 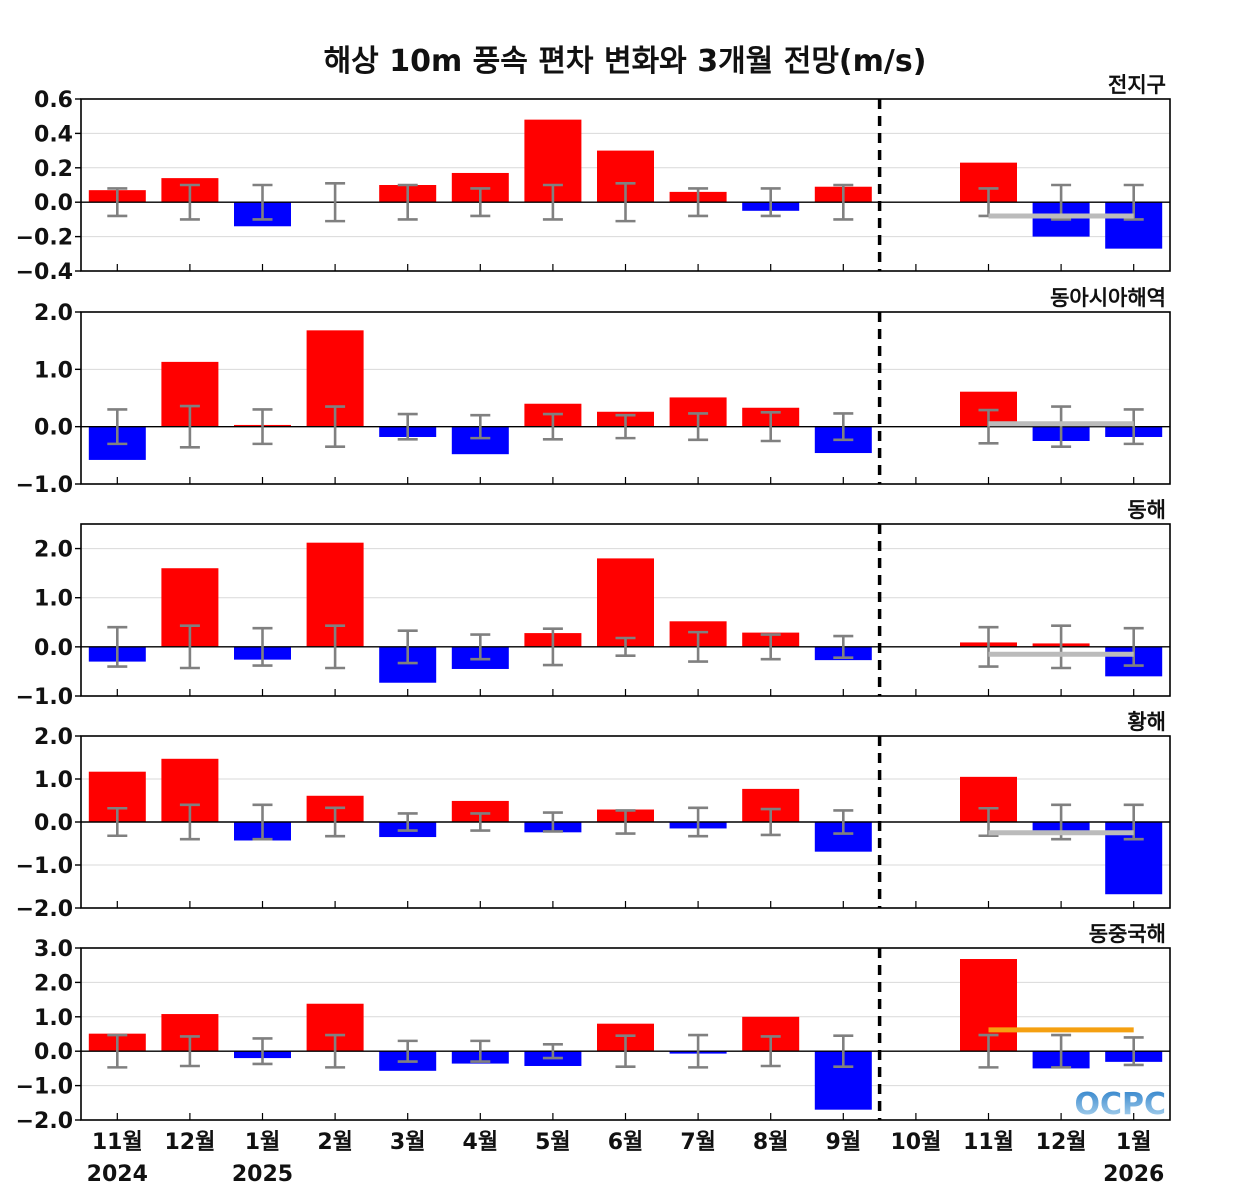 What do you see at coordinates (771, 1142) in the screenshot?
I see `x-tick-label: 8월` at bounding box center [771, 1142].